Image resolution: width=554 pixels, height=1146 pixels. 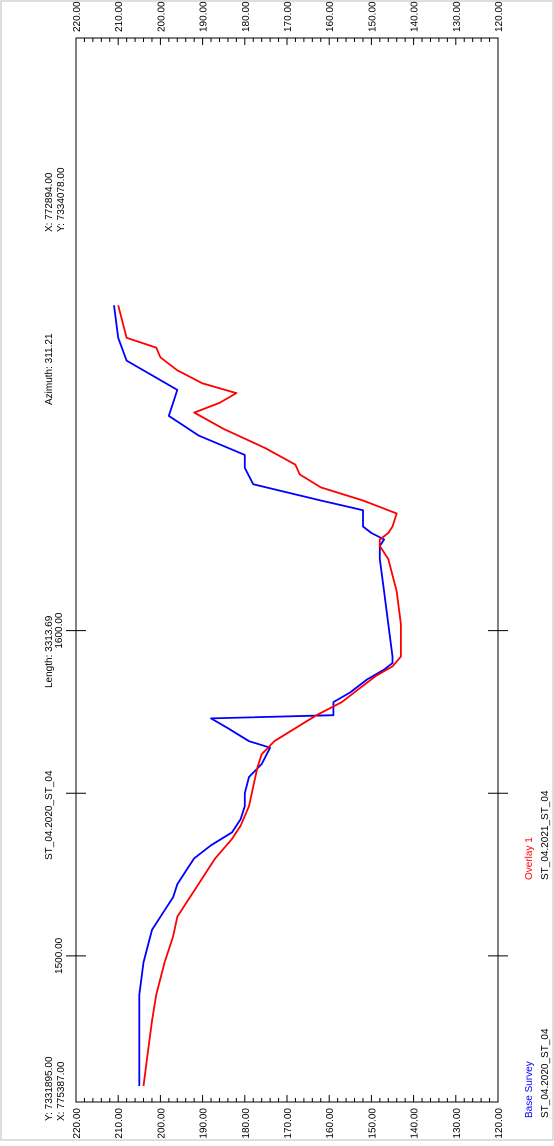 I want to click on elevation-tick-label-top-group: 140.00, so click(x=415, y=16).